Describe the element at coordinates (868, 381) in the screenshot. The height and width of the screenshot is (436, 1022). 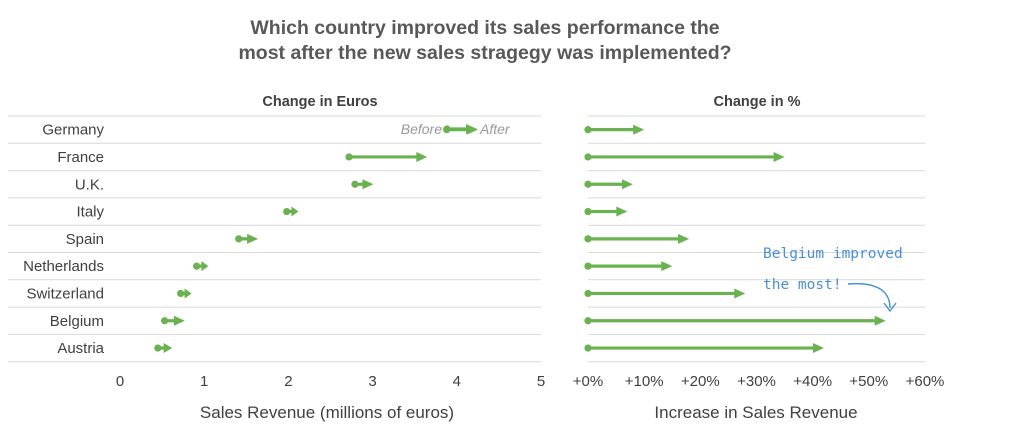
I see `right-x-tick-label: +50%` at that location.